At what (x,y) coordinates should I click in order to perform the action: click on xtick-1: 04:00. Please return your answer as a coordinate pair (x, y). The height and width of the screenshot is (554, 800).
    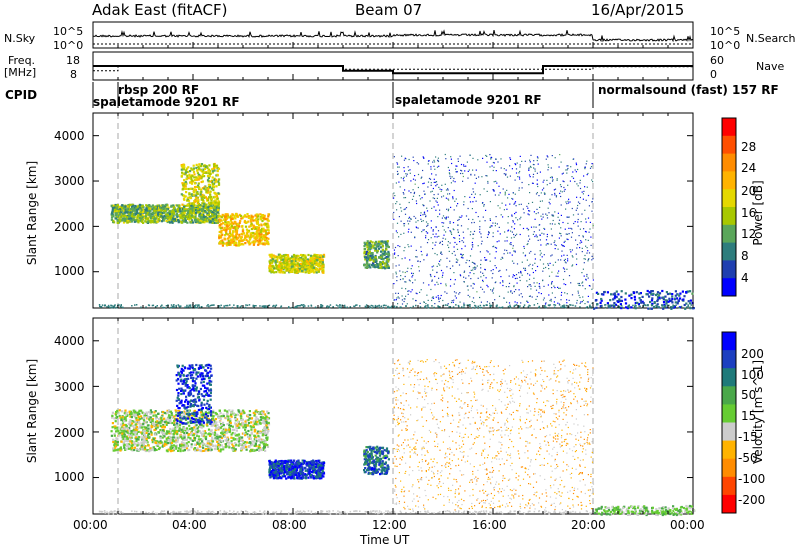
    Looking at the image, I should click on (189, 525).